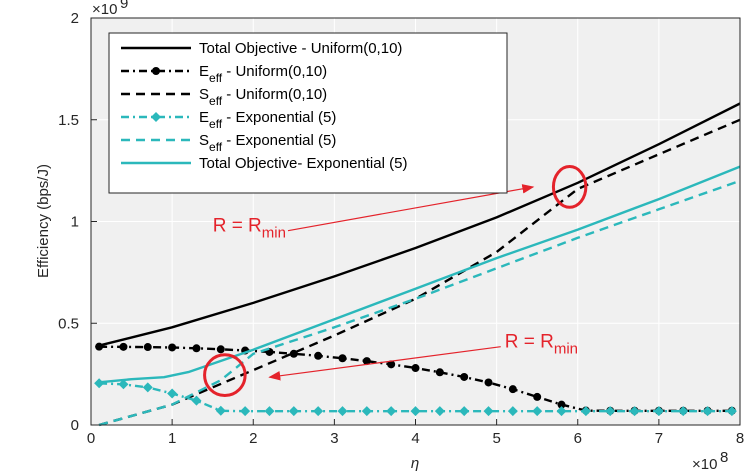 The image size is (746, 475). I want to click on legend-label: Total Objective - Uniform(0,10), so click(300, 48).